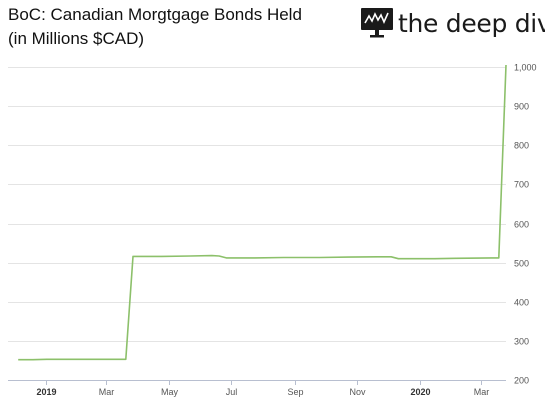 This screenshot has width=545, height=406. Describe the element at coordinates (377, 23) in the screenshot. I see `monitor-chart-icon` at that location.